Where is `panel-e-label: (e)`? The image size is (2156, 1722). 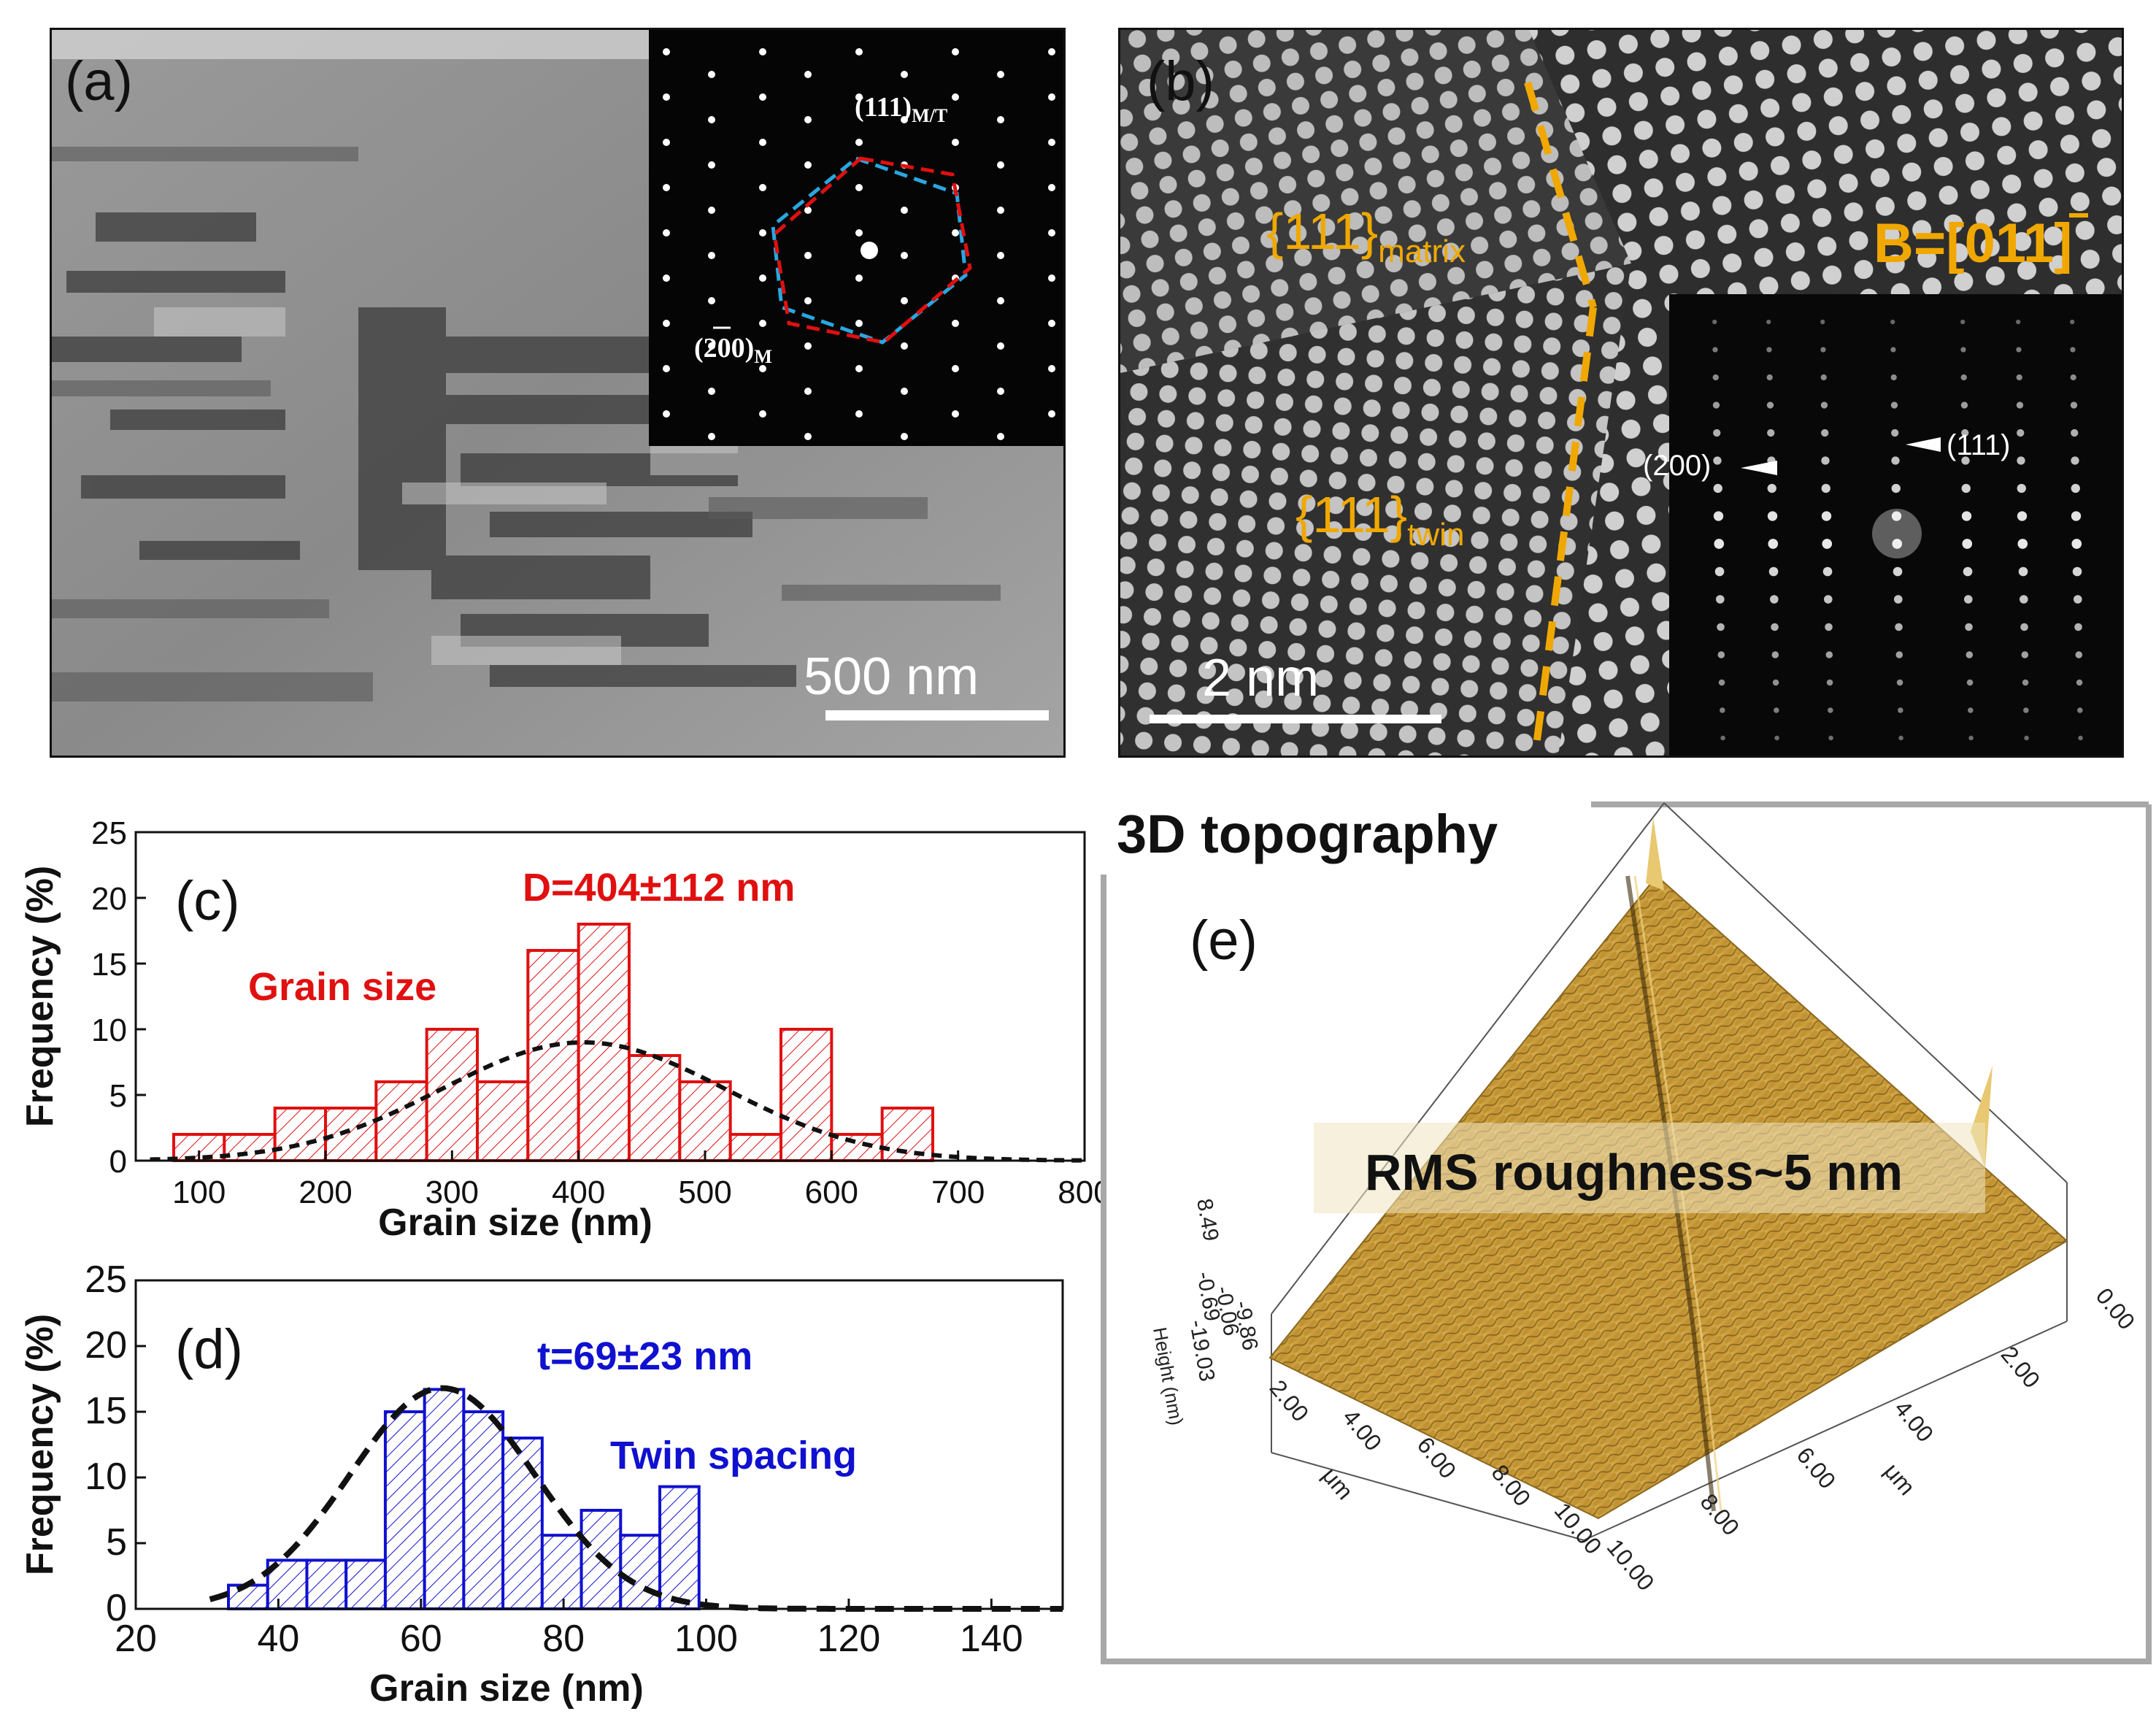 panel-e-label: (e) is located at coordinates (1224, 941).